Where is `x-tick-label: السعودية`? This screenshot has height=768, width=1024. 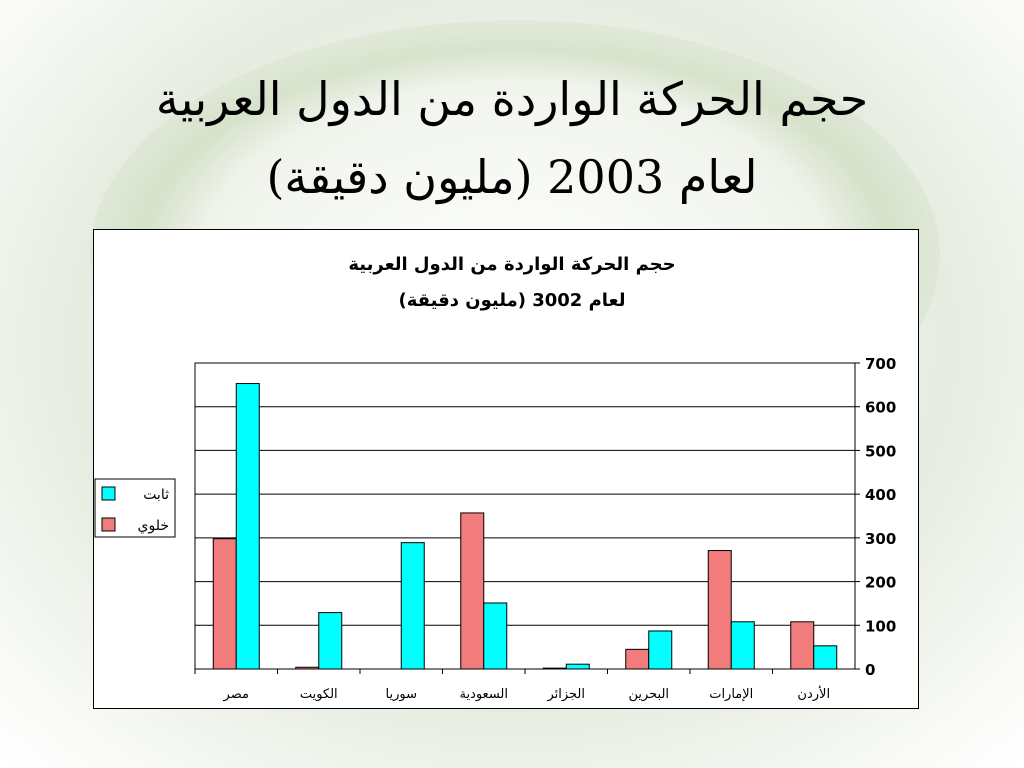 x-tick-label: السعودية is located at coordinates (483, 694).